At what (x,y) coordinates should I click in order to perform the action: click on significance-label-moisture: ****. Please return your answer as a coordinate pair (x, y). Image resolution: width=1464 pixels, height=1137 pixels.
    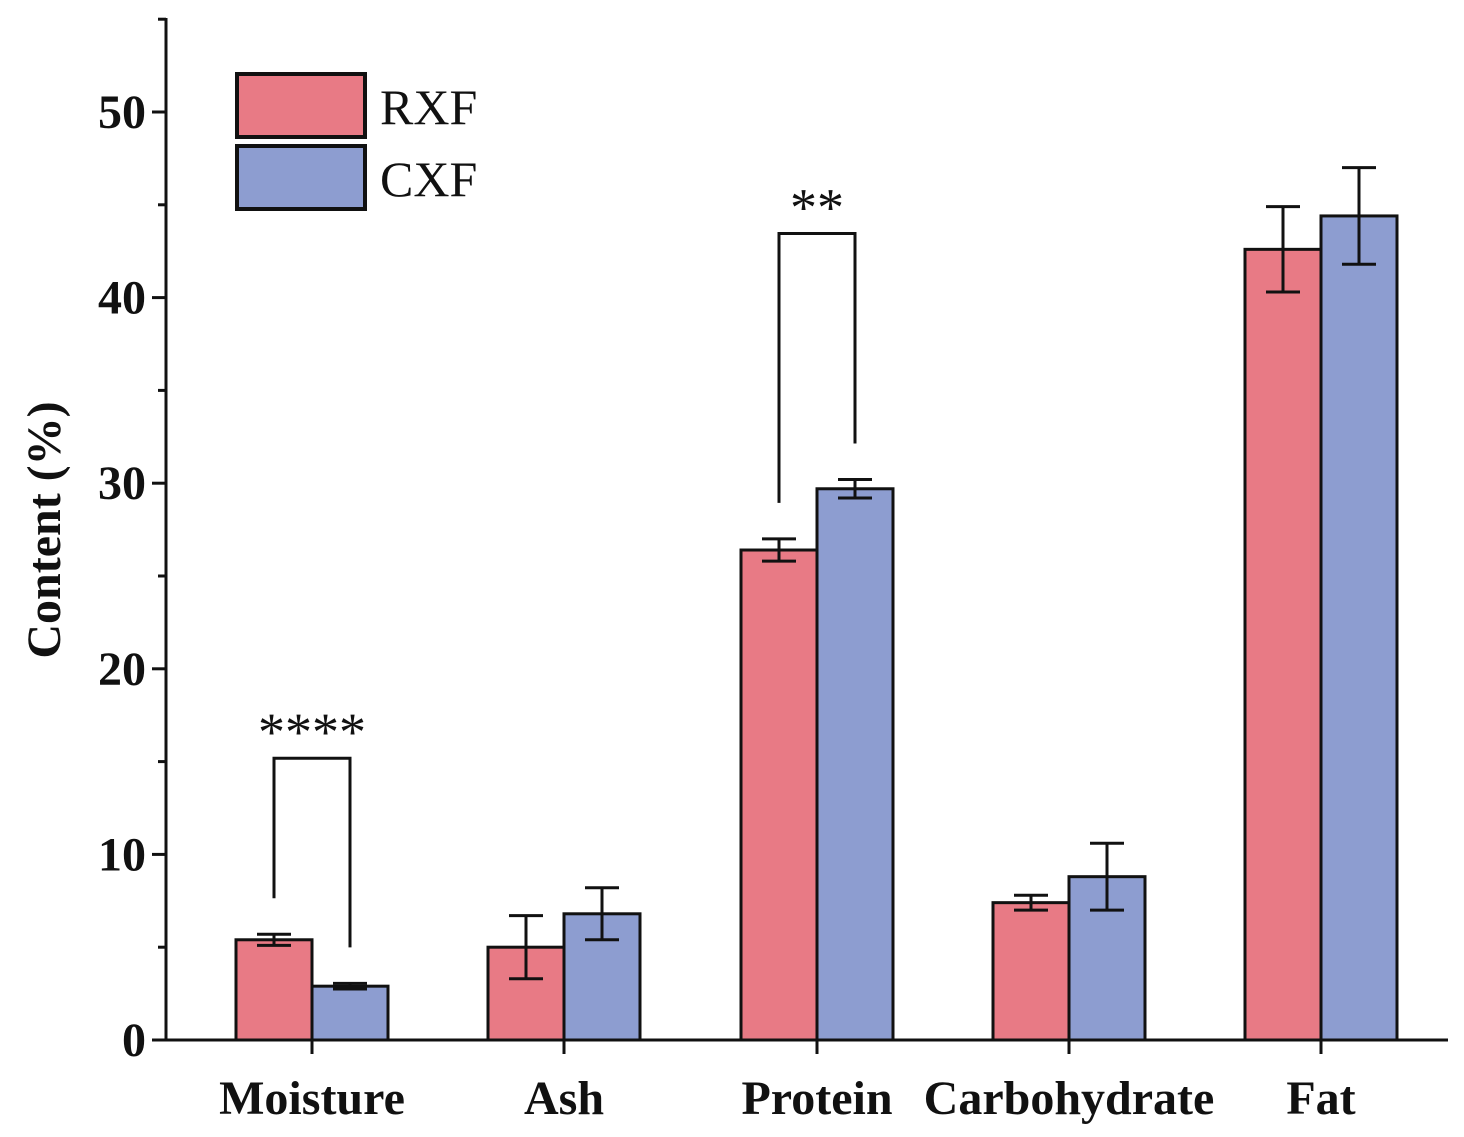
    Looking at the image, I should click on (312, 732).